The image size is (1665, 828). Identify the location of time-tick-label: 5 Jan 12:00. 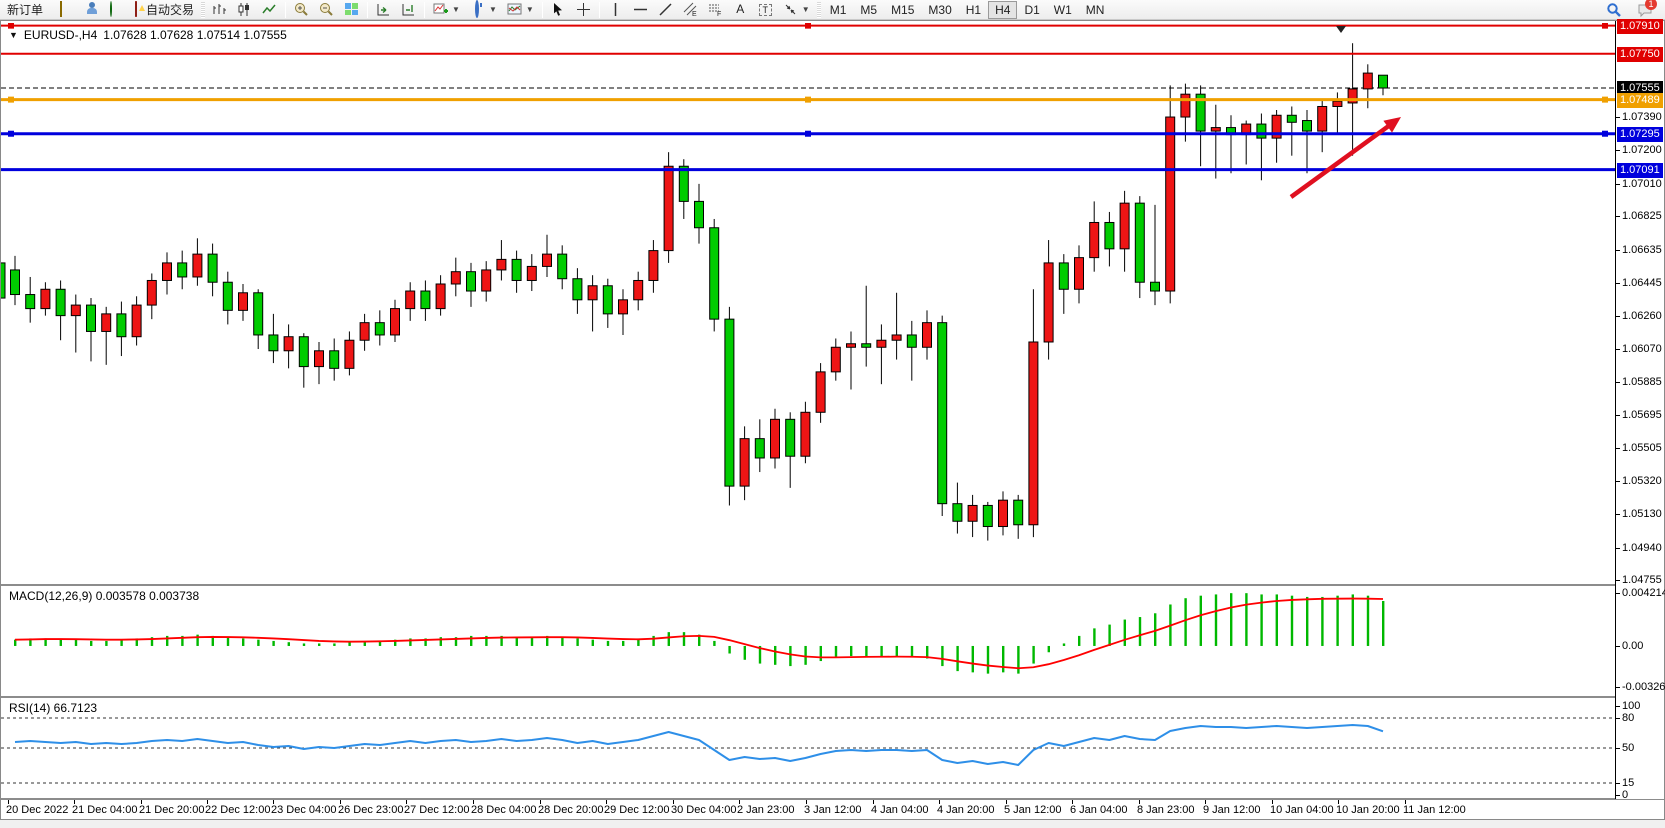
(1033, 810).